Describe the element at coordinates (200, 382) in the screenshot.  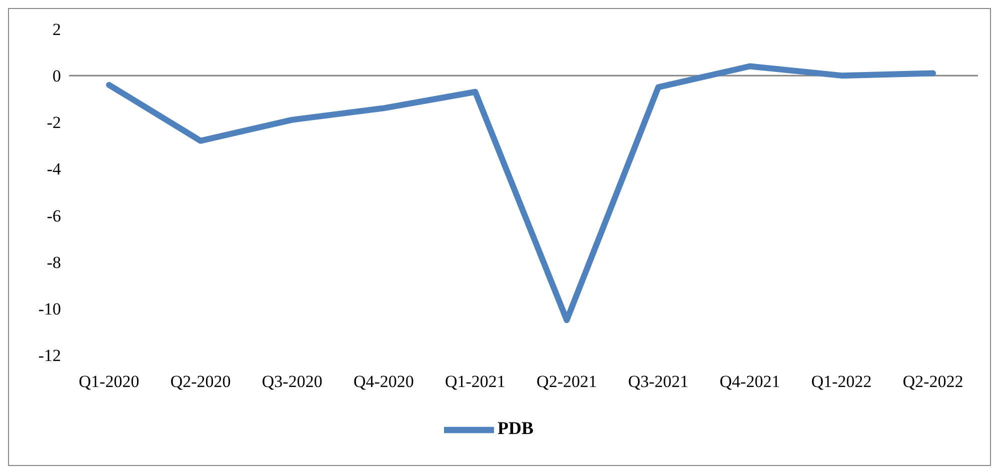
I see `x-tick-label: Q2-2020` at that location.